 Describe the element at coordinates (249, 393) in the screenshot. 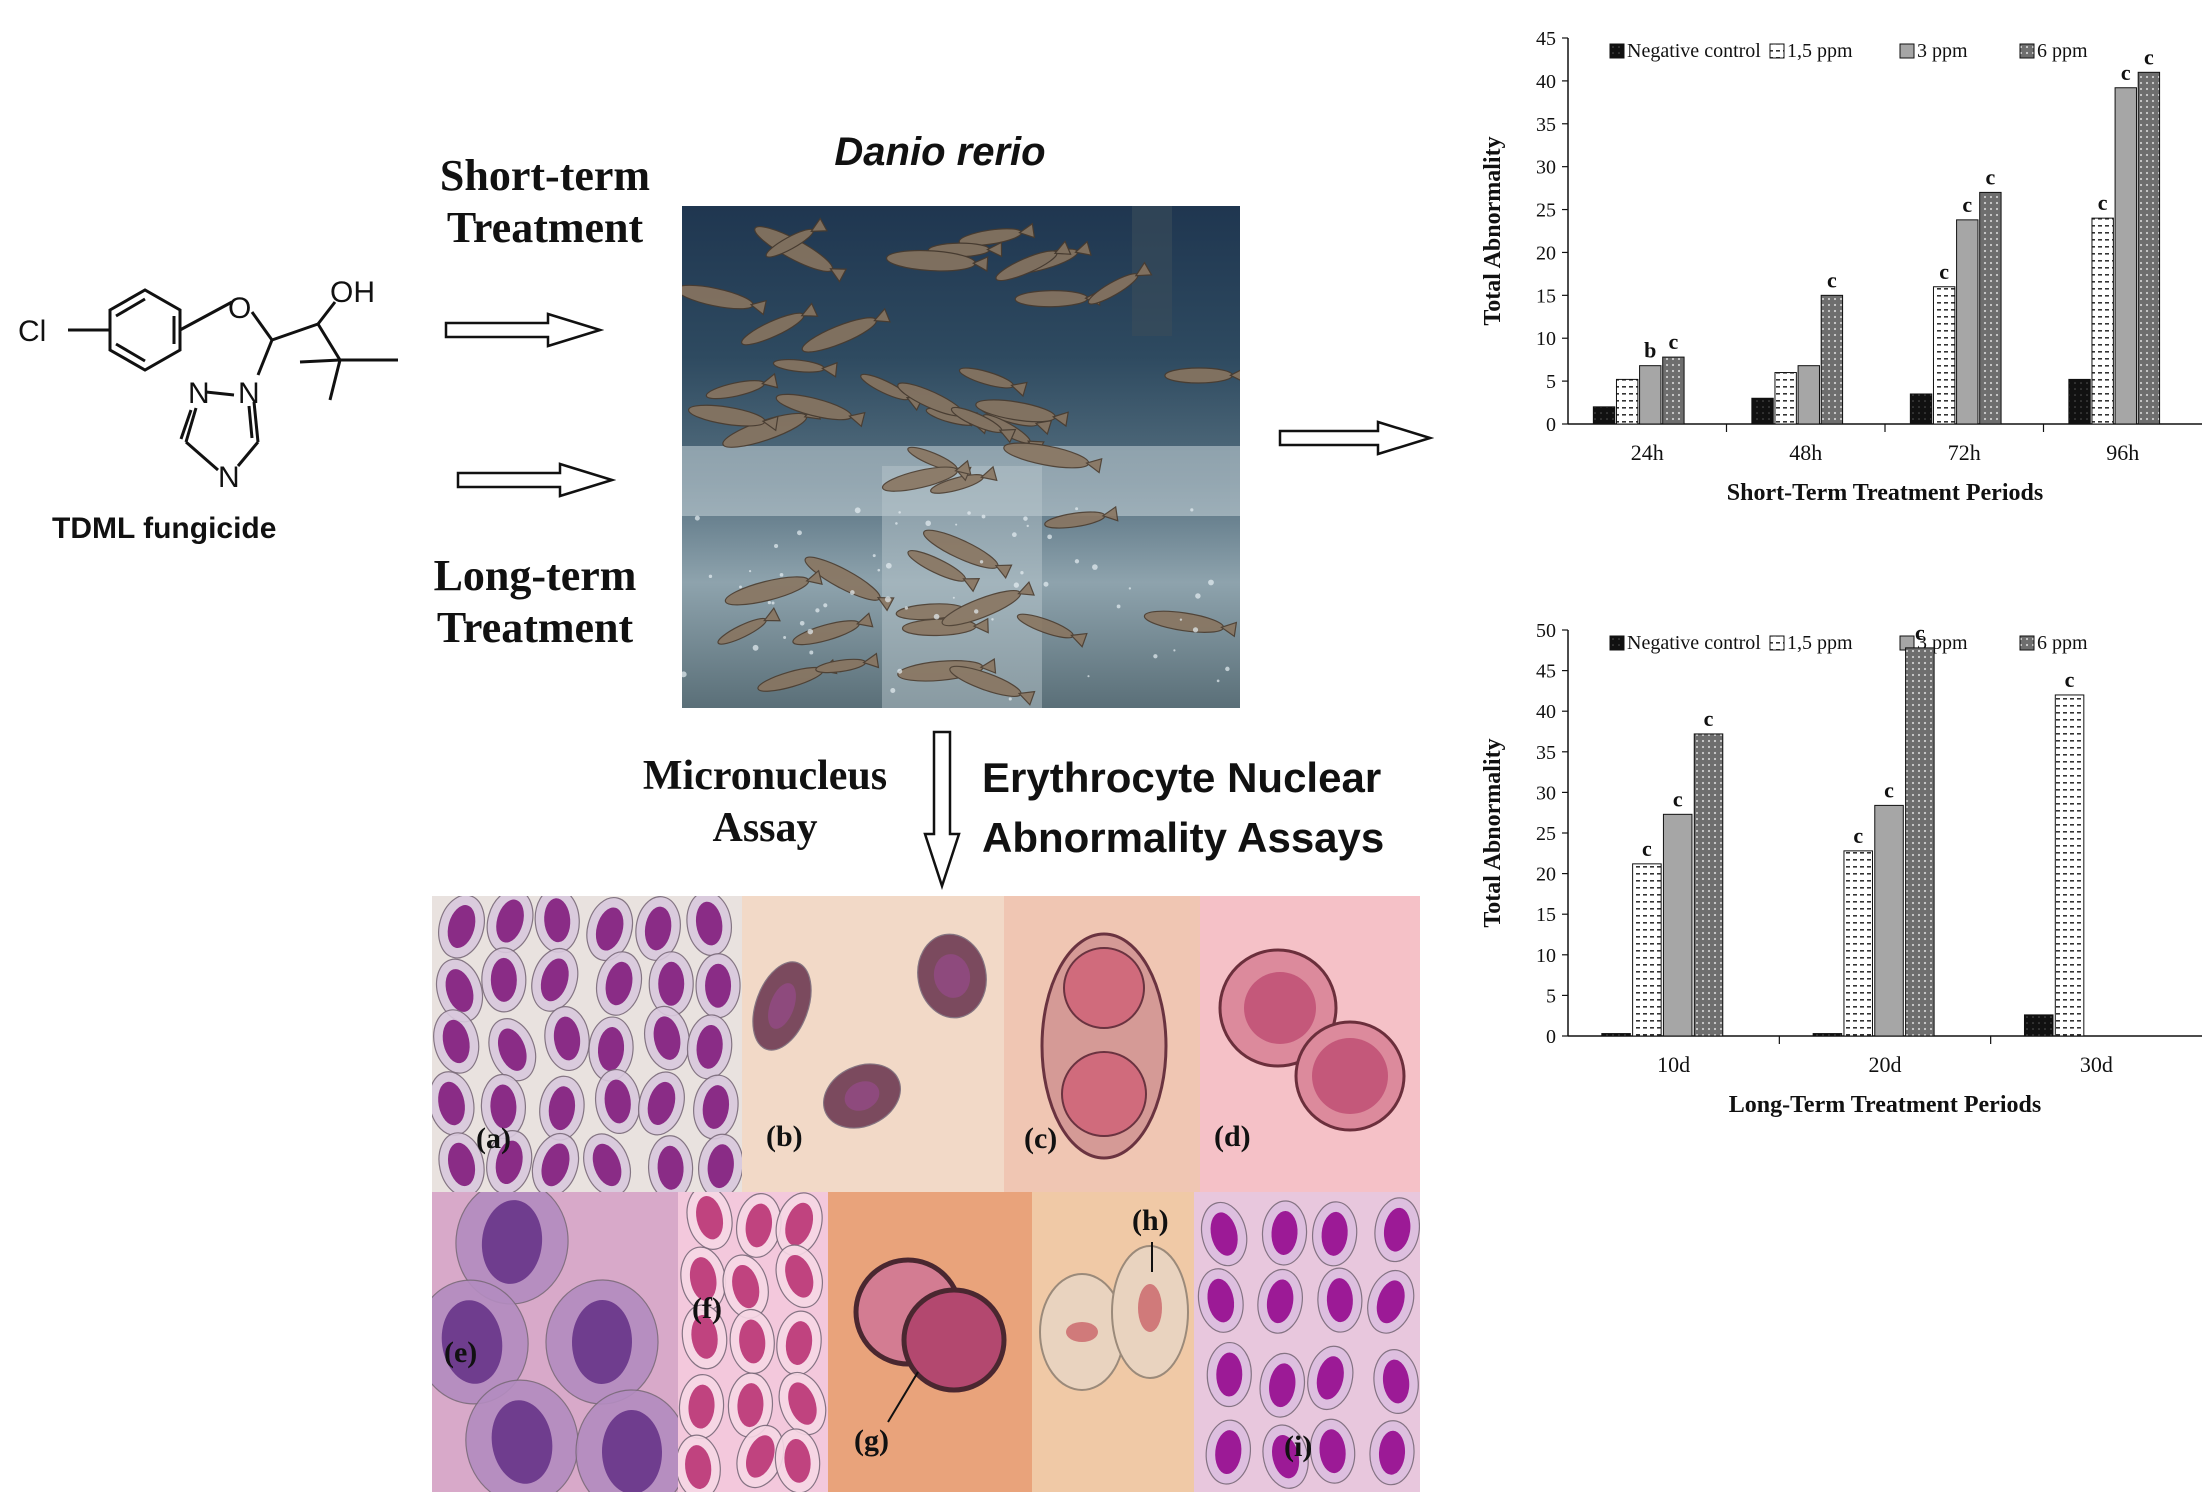

I see `atom-n1: N` at that location.